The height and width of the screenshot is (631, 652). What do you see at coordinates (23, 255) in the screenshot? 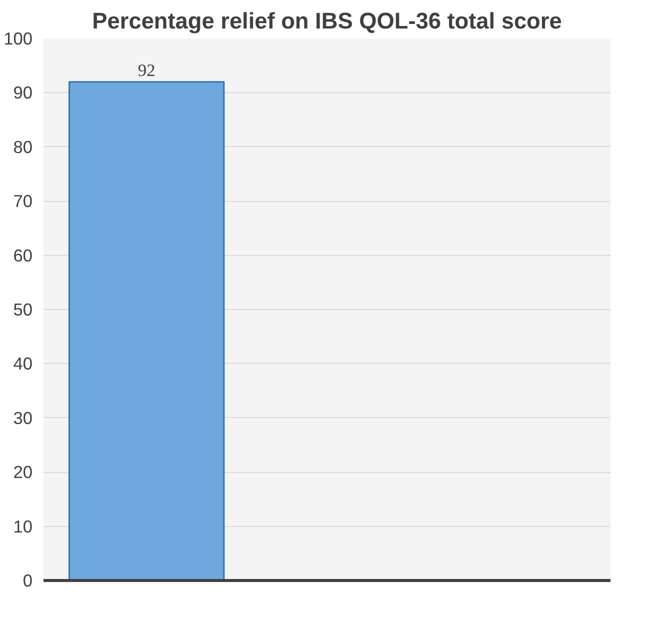
I see `y-tick-label: 60` at bounding box center [23, 255].